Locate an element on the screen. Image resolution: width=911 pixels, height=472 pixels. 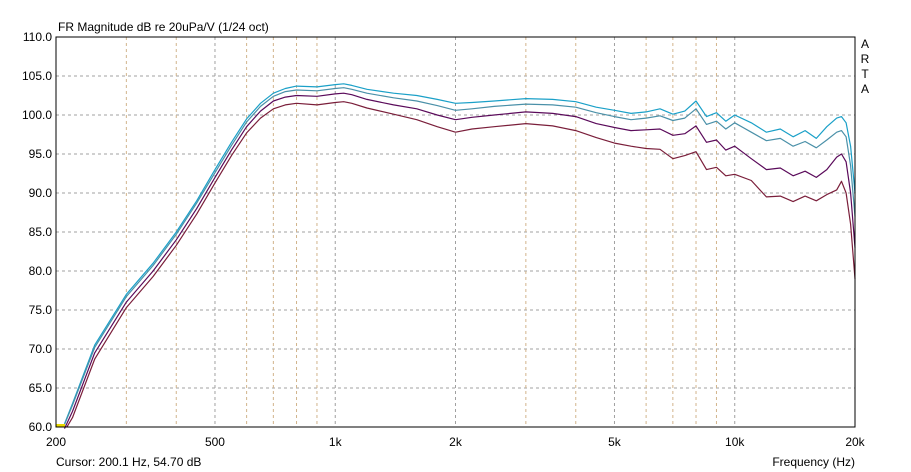
y-tick-label: 100.0 is located at coordinates (37, 115).